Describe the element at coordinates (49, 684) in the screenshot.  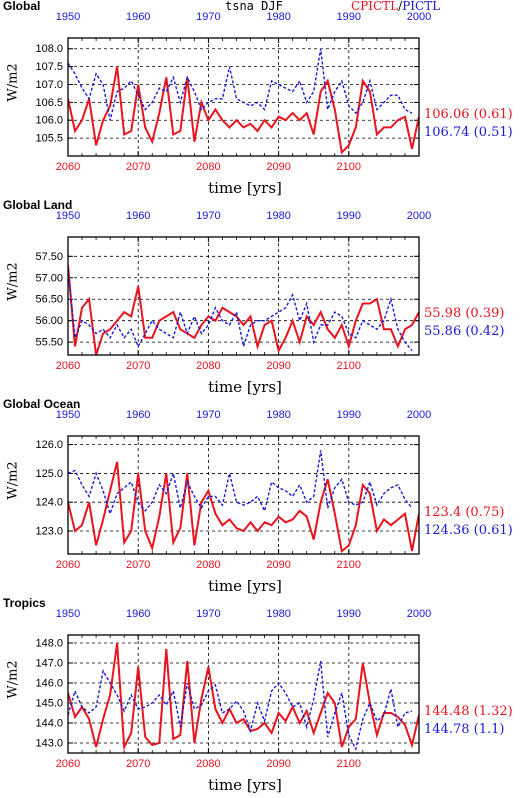
I see `y-tick-label: 146.0` at that location.